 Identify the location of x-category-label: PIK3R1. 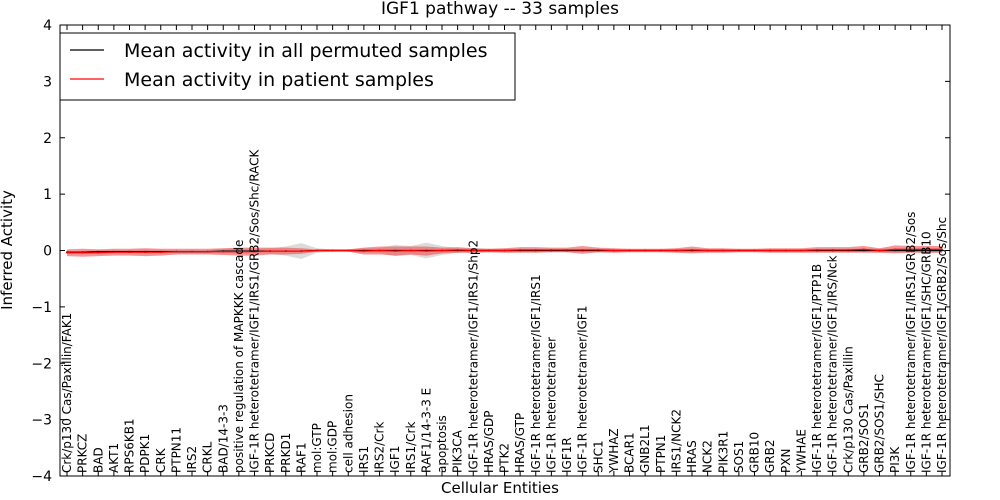
(723, 452).